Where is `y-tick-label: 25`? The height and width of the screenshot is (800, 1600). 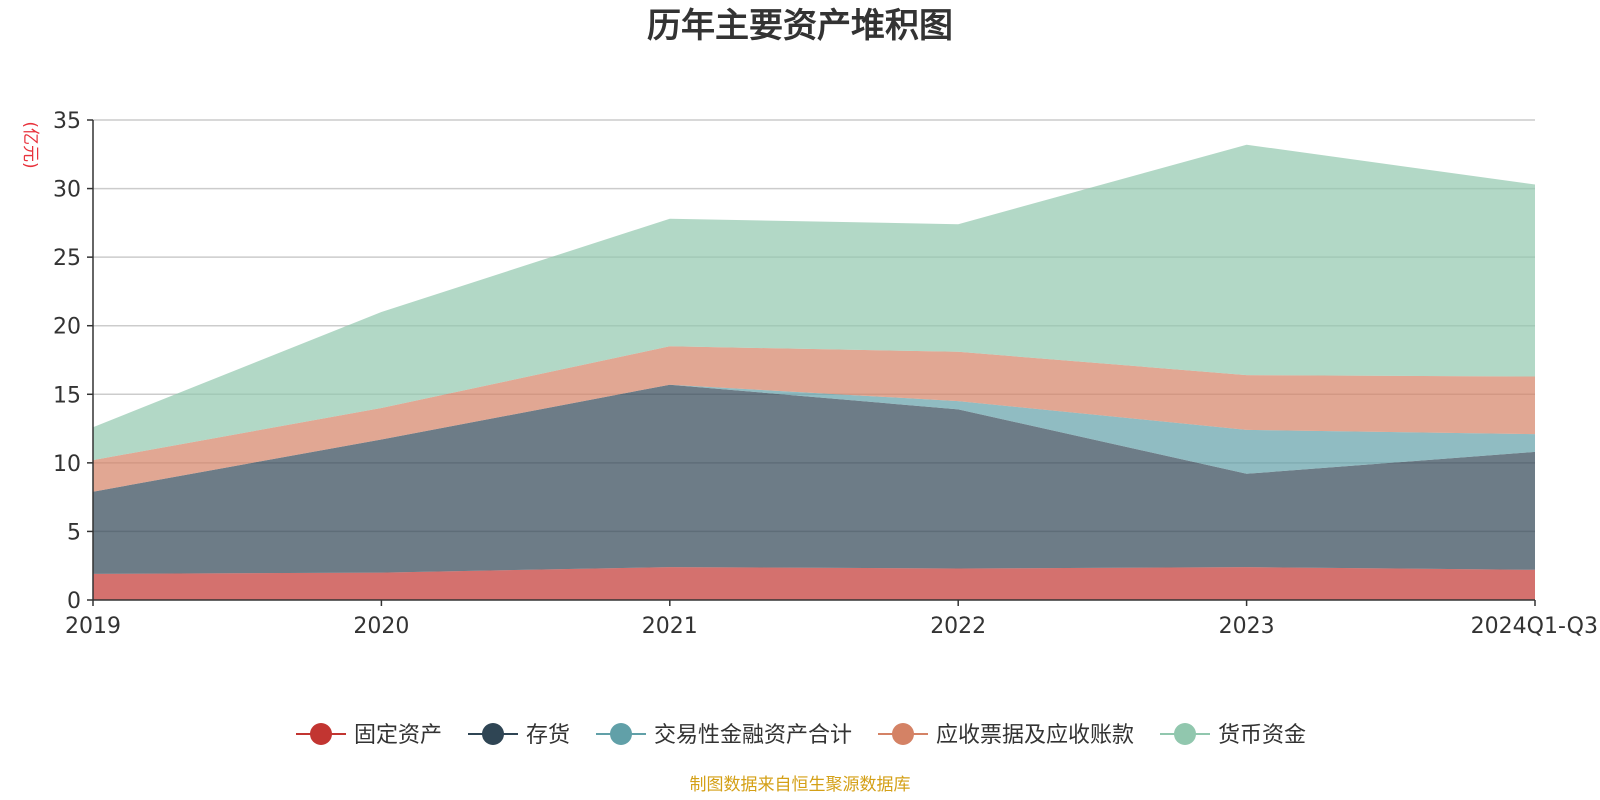
y-tick-label: 25 is located at coordinates (67, 258).